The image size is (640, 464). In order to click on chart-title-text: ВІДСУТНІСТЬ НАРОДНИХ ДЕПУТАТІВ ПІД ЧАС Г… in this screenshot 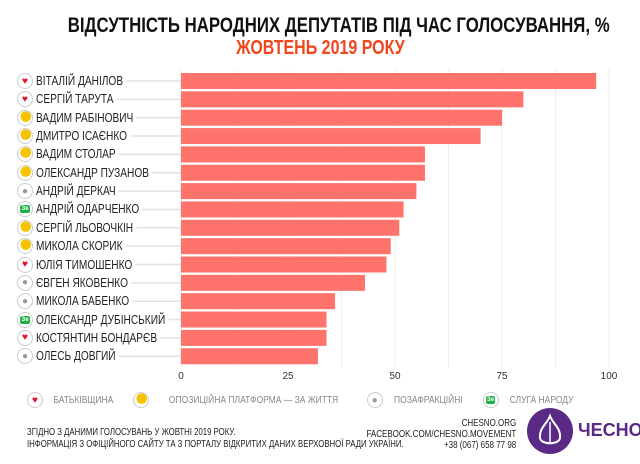, I will do `click(338, 25)`.